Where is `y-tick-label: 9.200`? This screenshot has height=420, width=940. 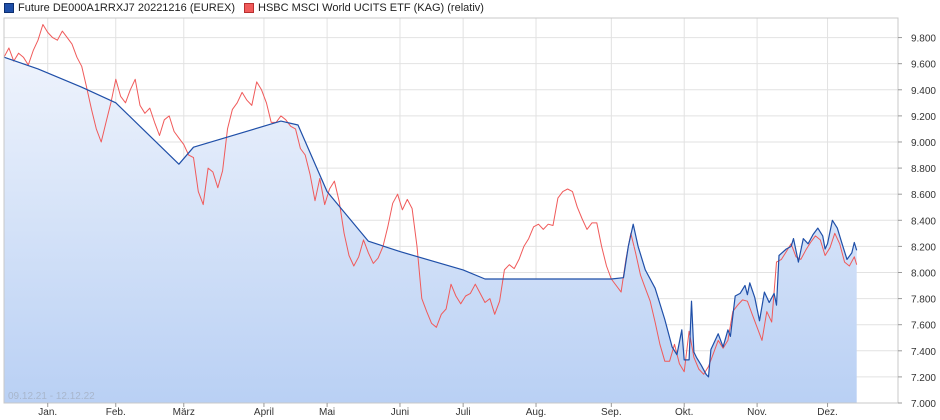
y-tick-label: 9.200 is located at coordinates (923, 117).